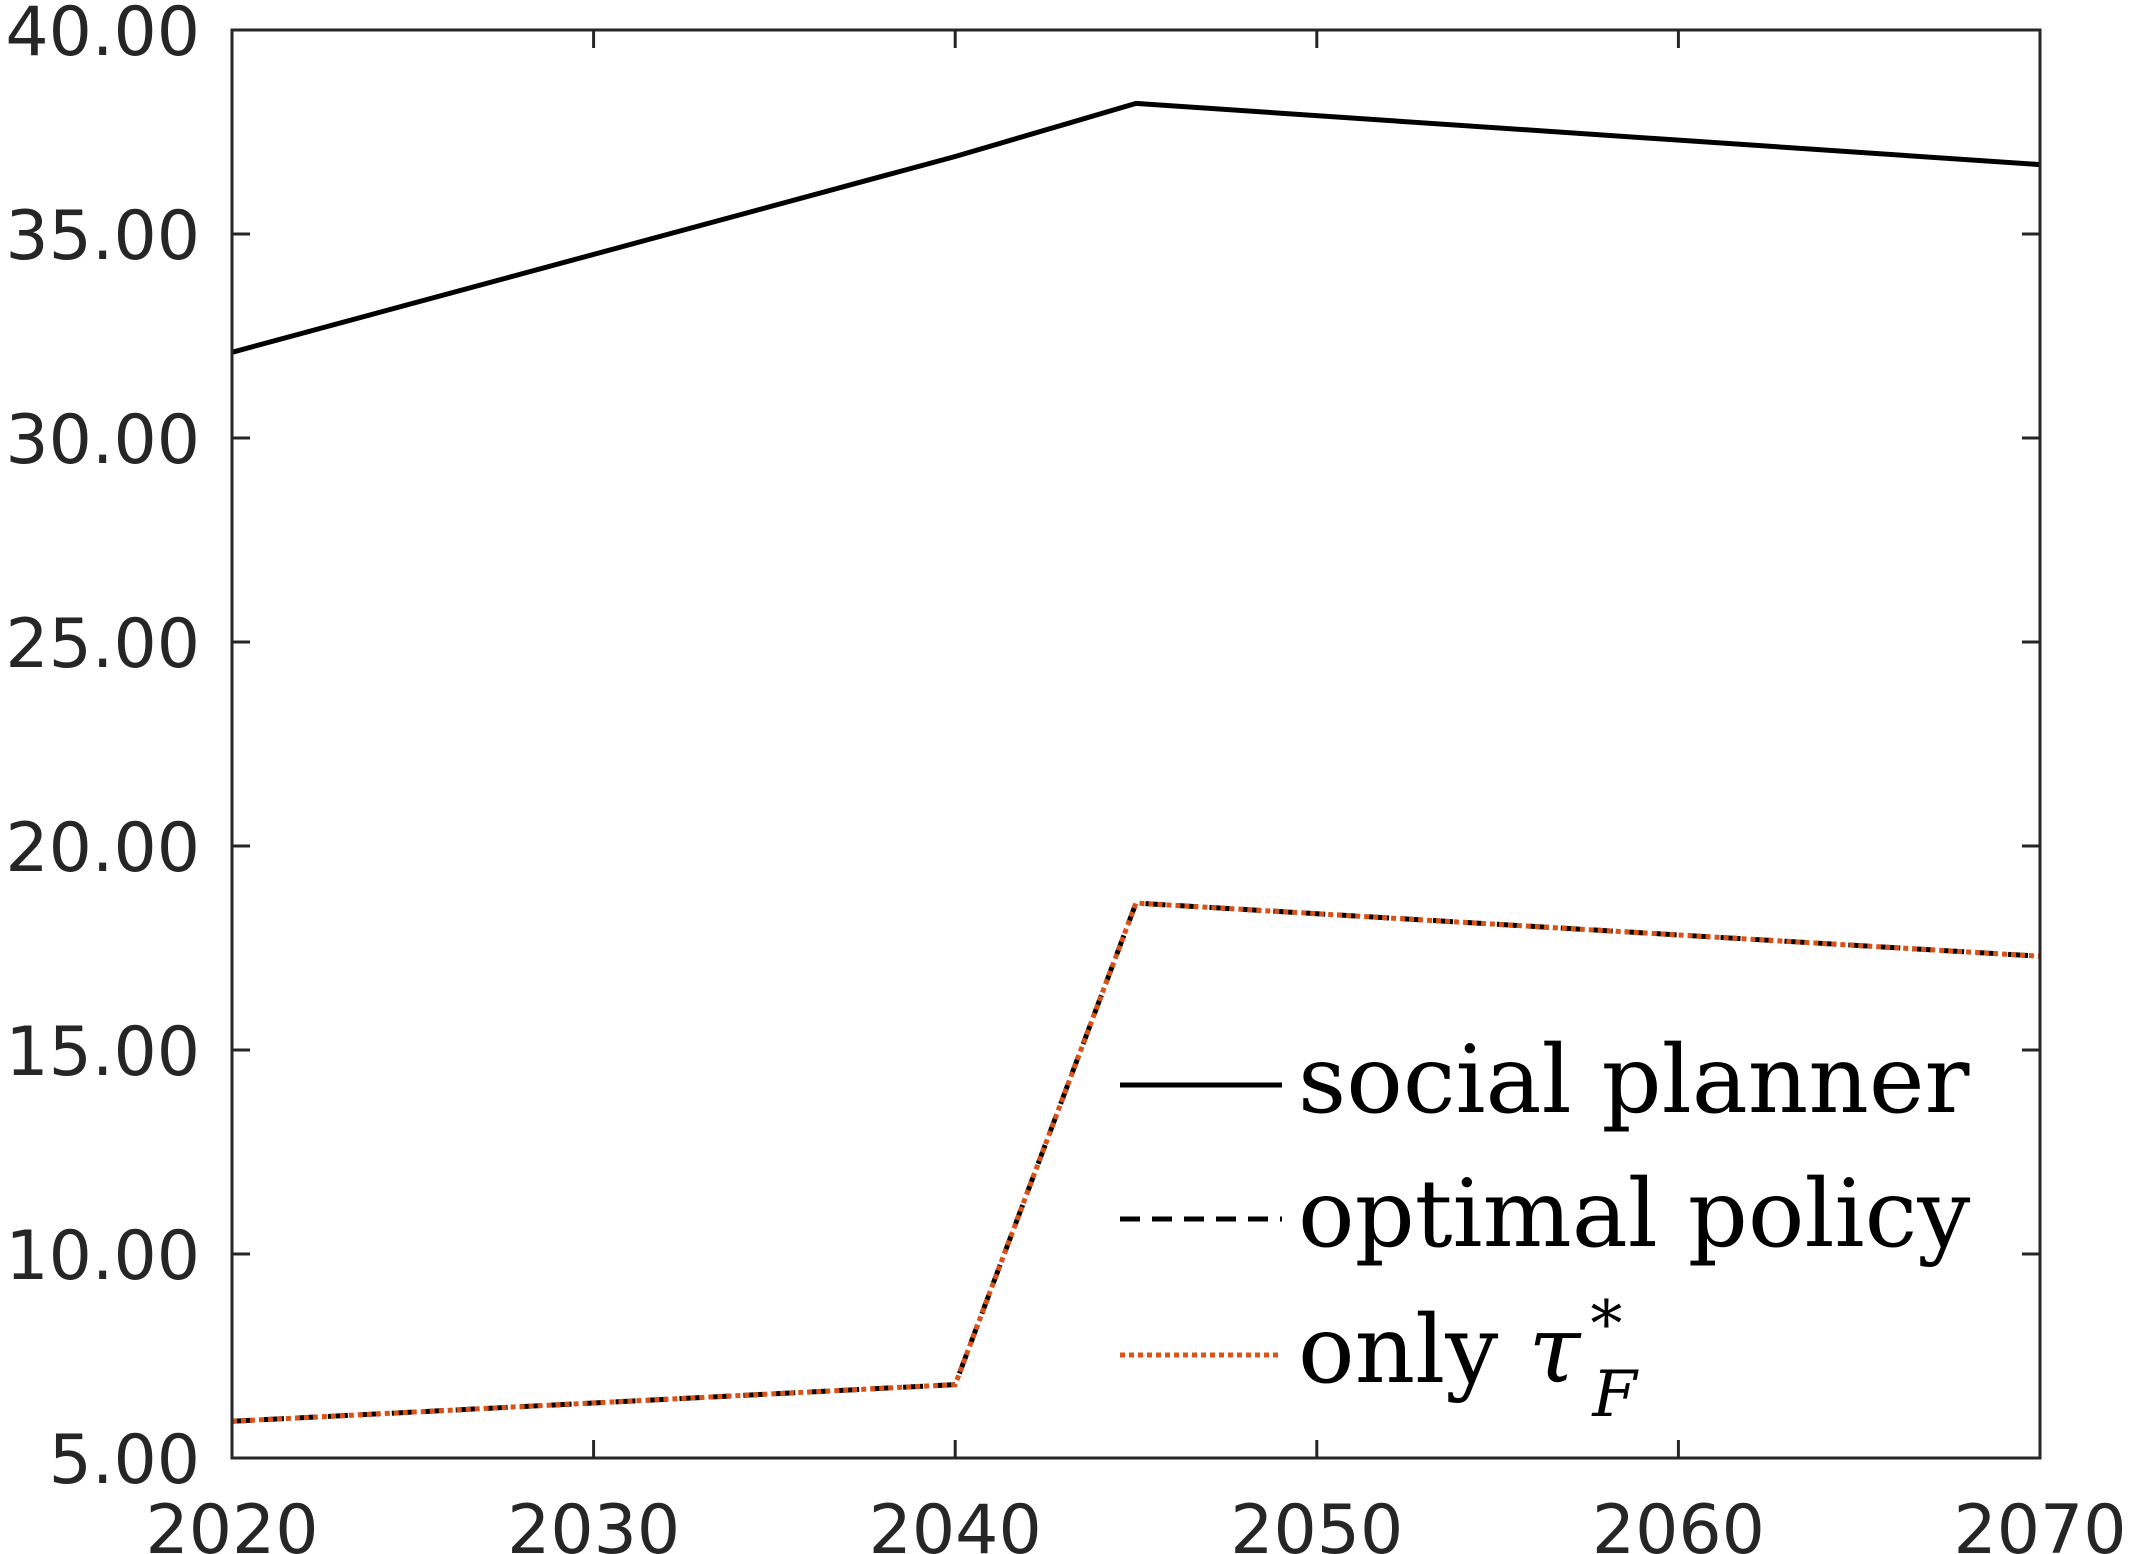 This screenshot has width=2129, height=1554. Describe the element at coordinates (1678, 1522) in the screenshot. I see `x-tick-label: 2060` at that location.